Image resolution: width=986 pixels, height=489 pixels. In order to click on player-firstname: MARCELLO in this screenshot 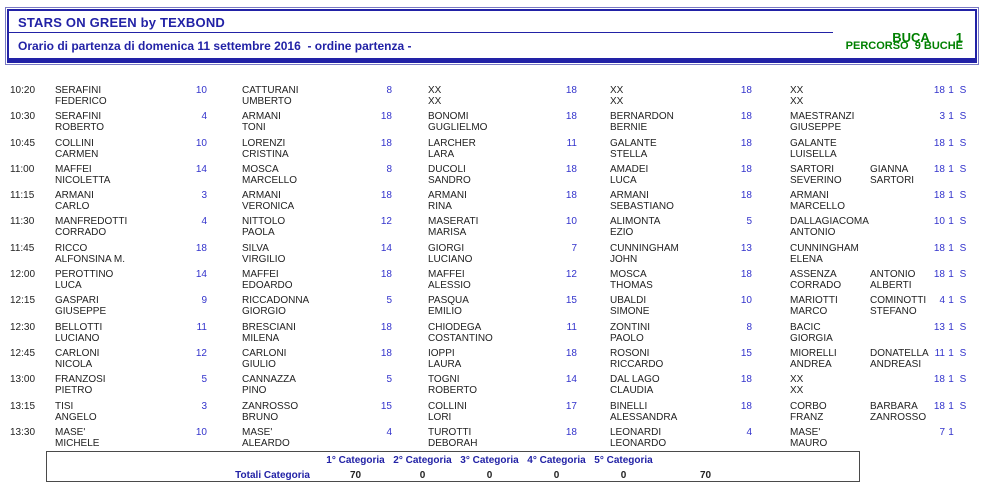, I will do `click(270, 180)`.